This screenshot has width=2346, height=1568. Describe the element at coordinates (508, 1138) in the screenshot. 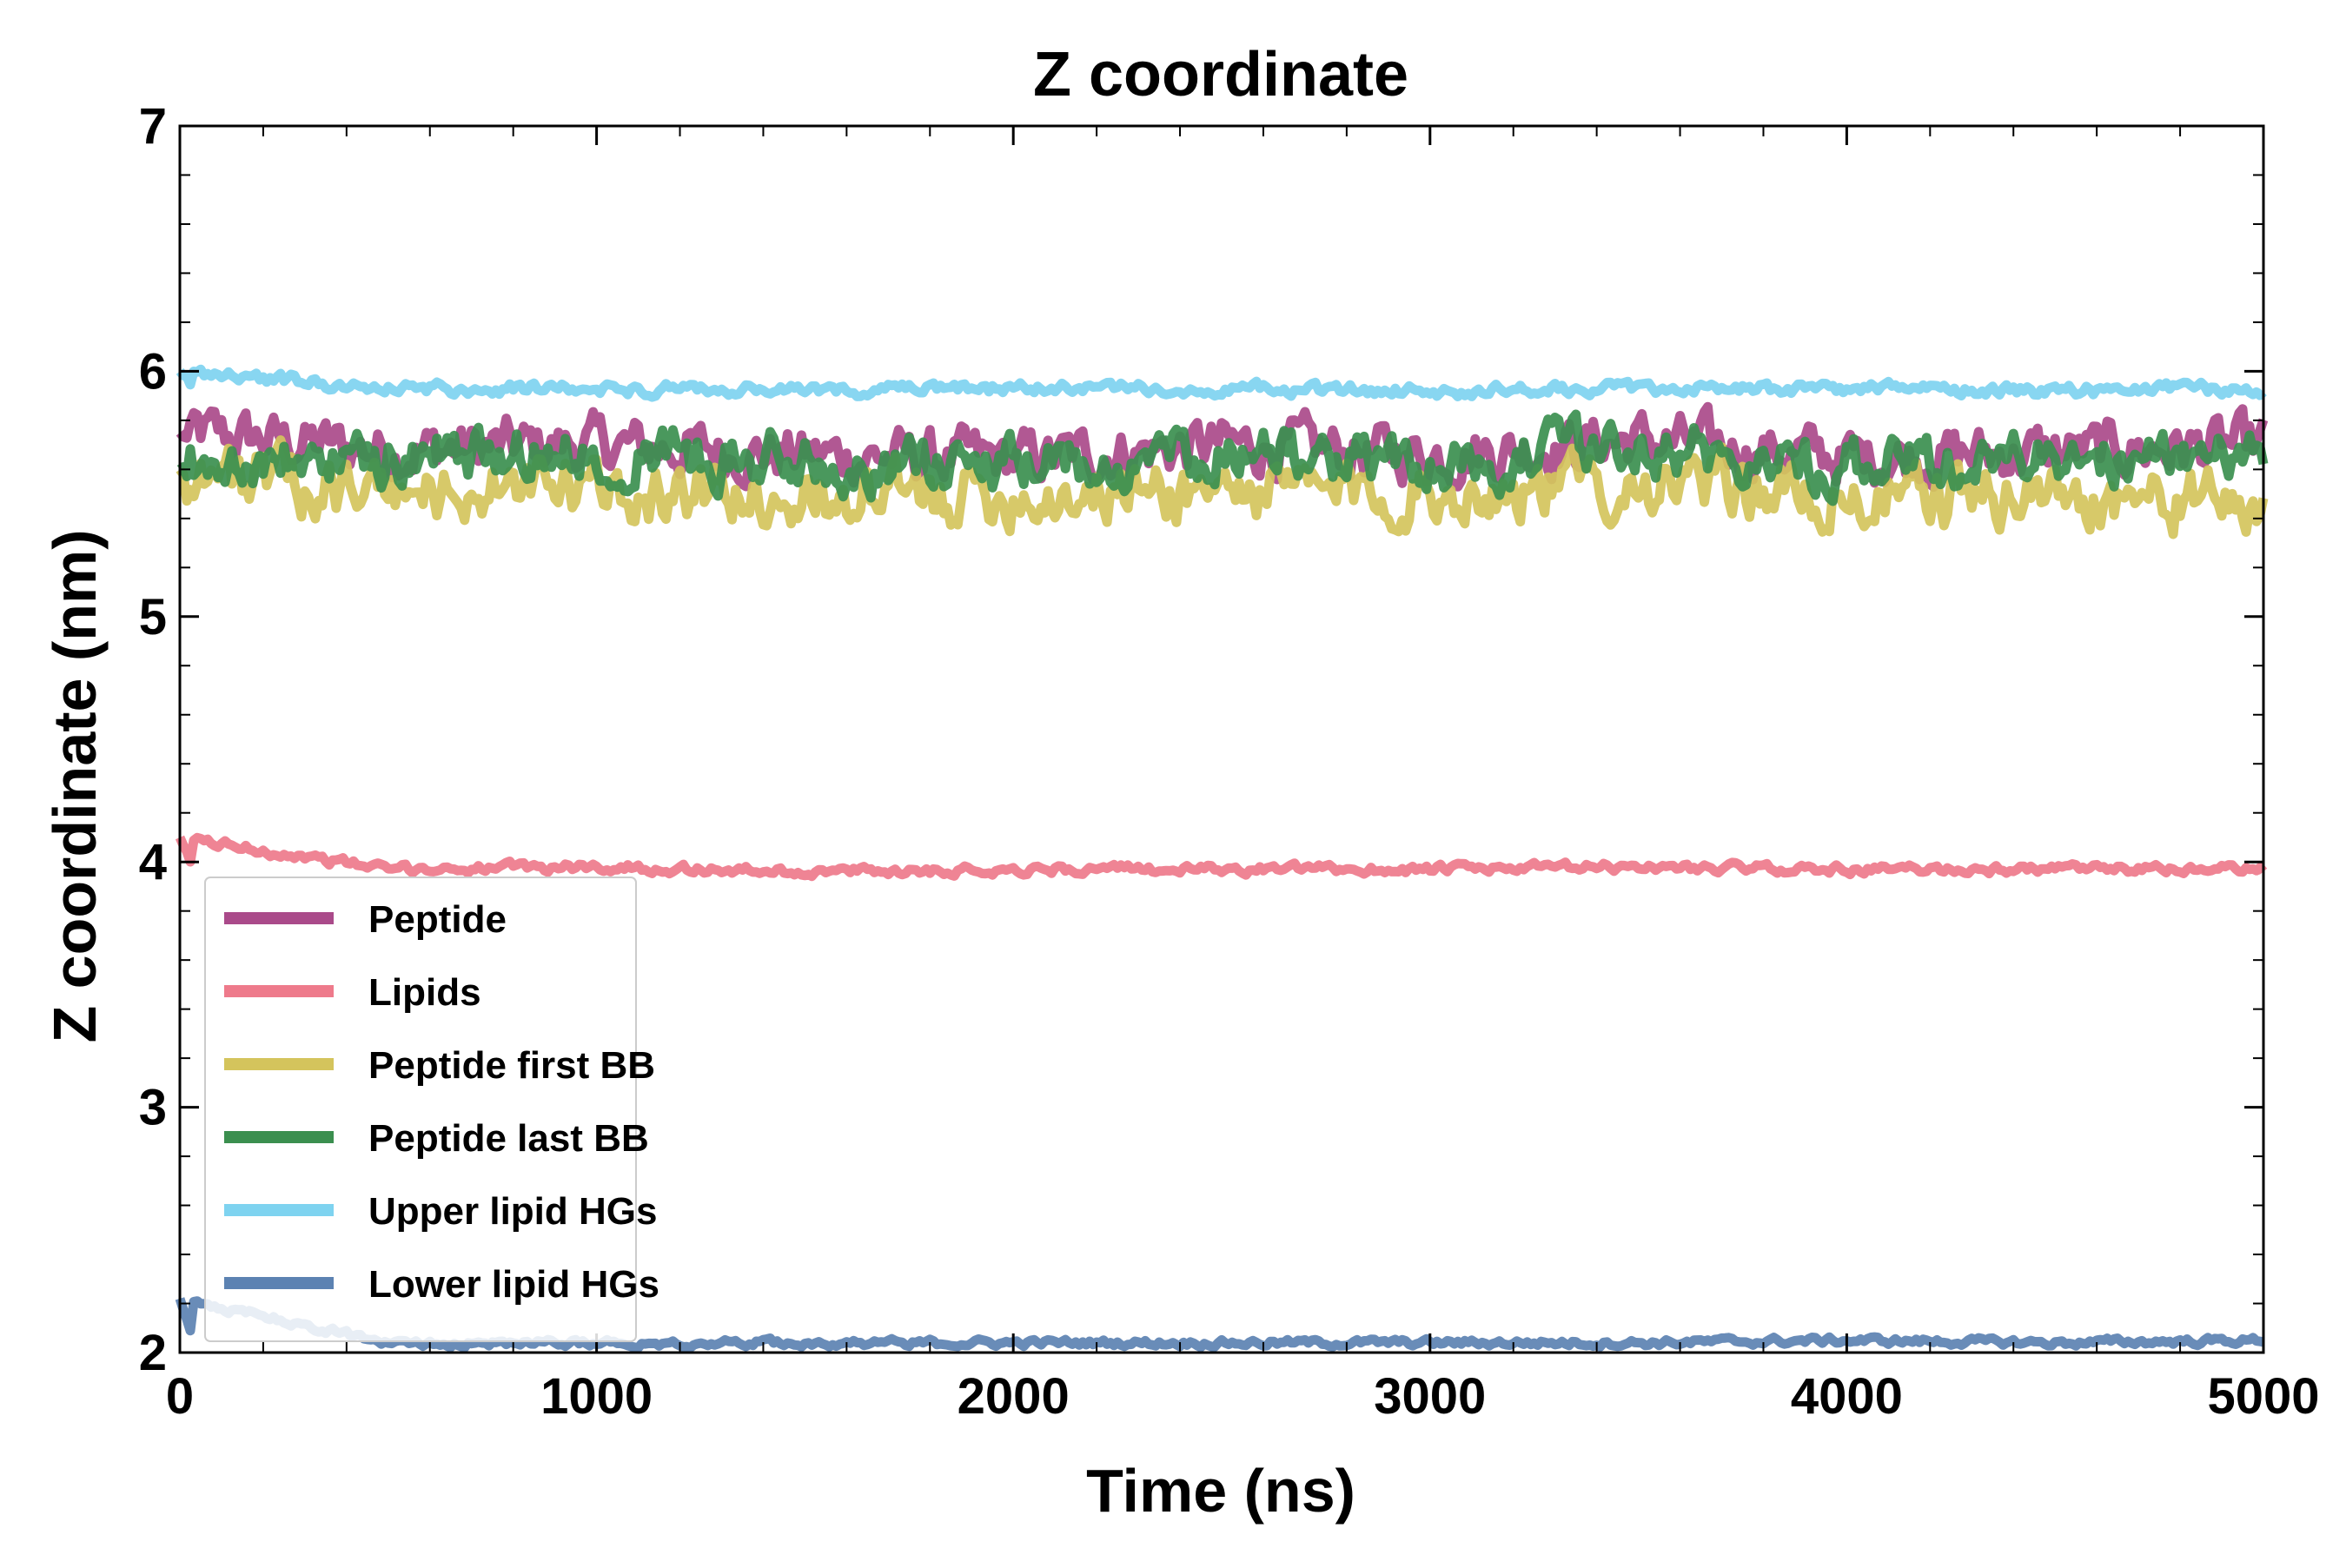

I see `legend-label: Peptide last BB` at that location.